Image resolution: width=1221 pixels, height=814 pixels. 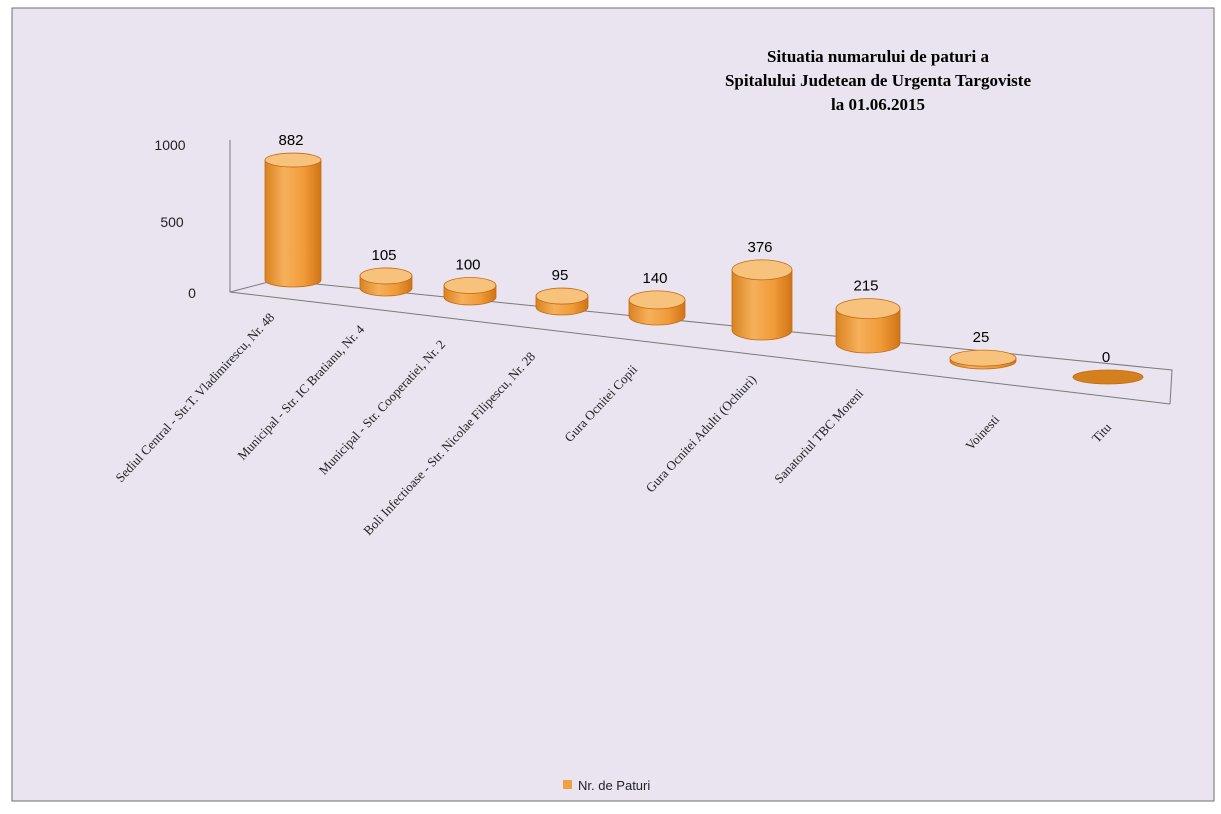 I want to click on legend-label: Nr. de Paturi, so click(x=614, y=785).